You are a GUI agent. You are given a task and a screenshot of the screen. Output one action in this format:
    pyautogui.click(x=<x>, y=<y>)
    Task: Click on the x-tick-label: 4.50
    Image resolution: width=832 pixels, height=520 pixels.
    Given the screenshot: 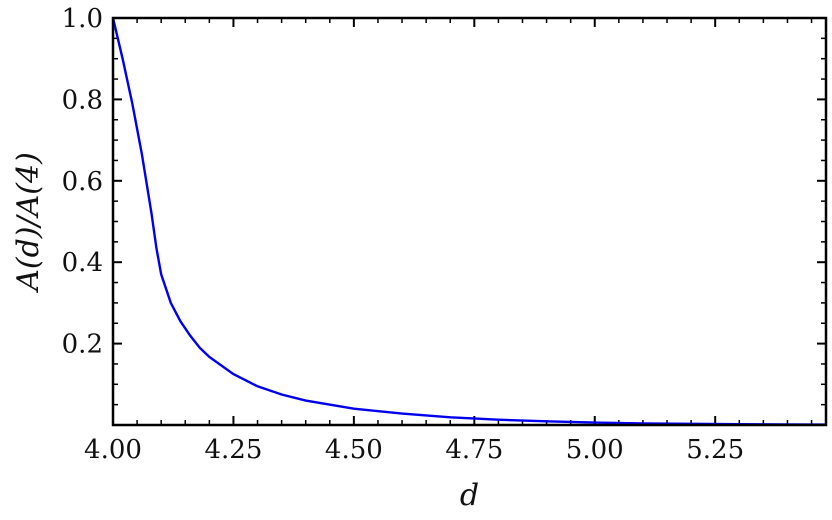 What is the action you would take?
    pyautogui.click(x=354, y=450)
    